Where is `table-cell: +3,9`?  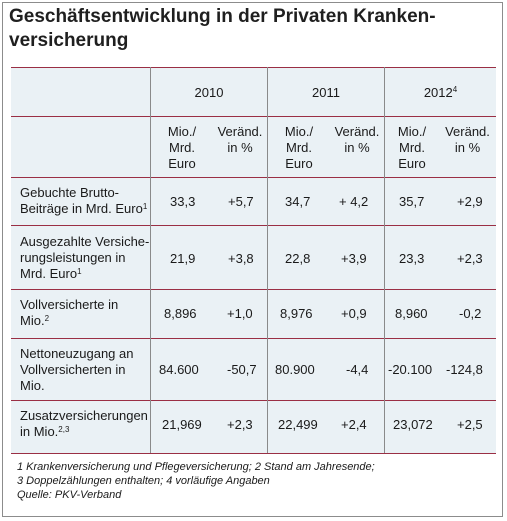
table-cell: +3,9 is located at coordinates (354, 258).